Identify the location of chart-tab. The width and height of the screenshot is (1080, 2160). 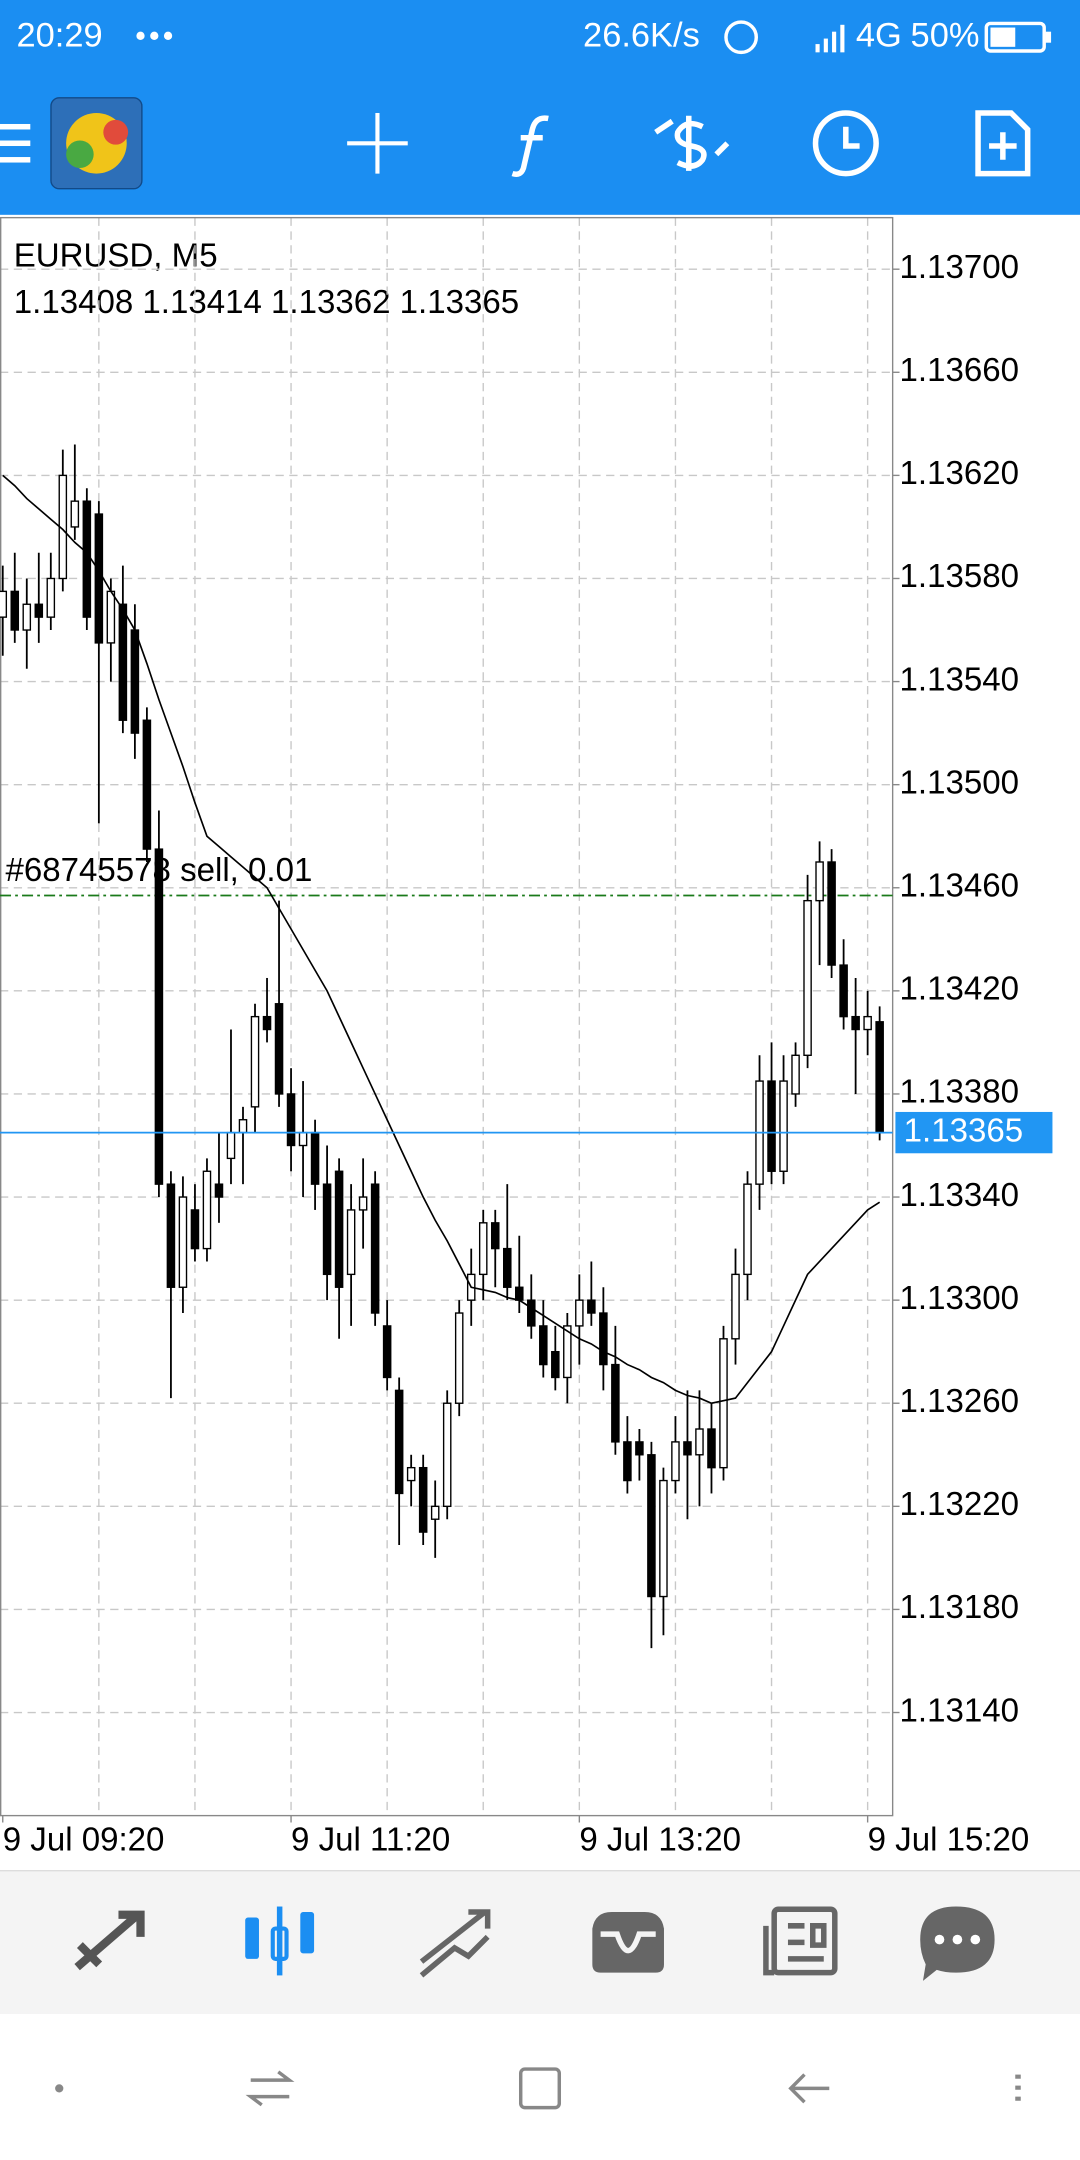
(280, 1941).